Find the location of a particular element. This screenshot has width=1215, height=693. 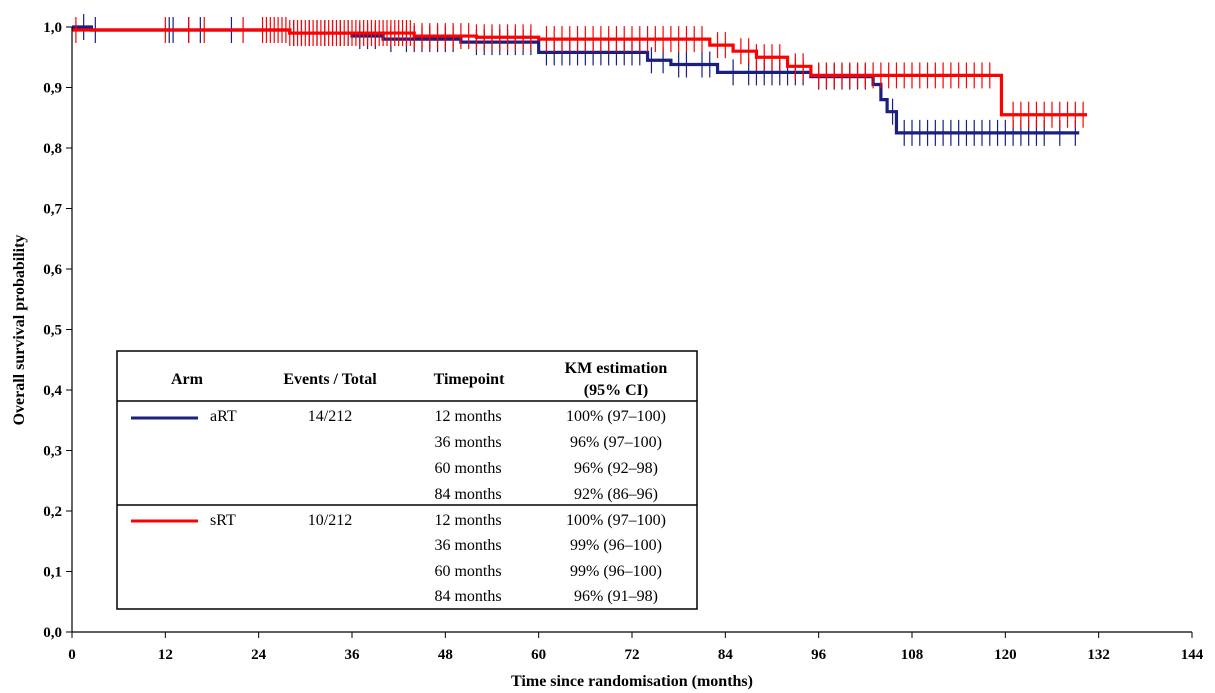

srt-events: 10/212 is located at coordinates (330, 520).